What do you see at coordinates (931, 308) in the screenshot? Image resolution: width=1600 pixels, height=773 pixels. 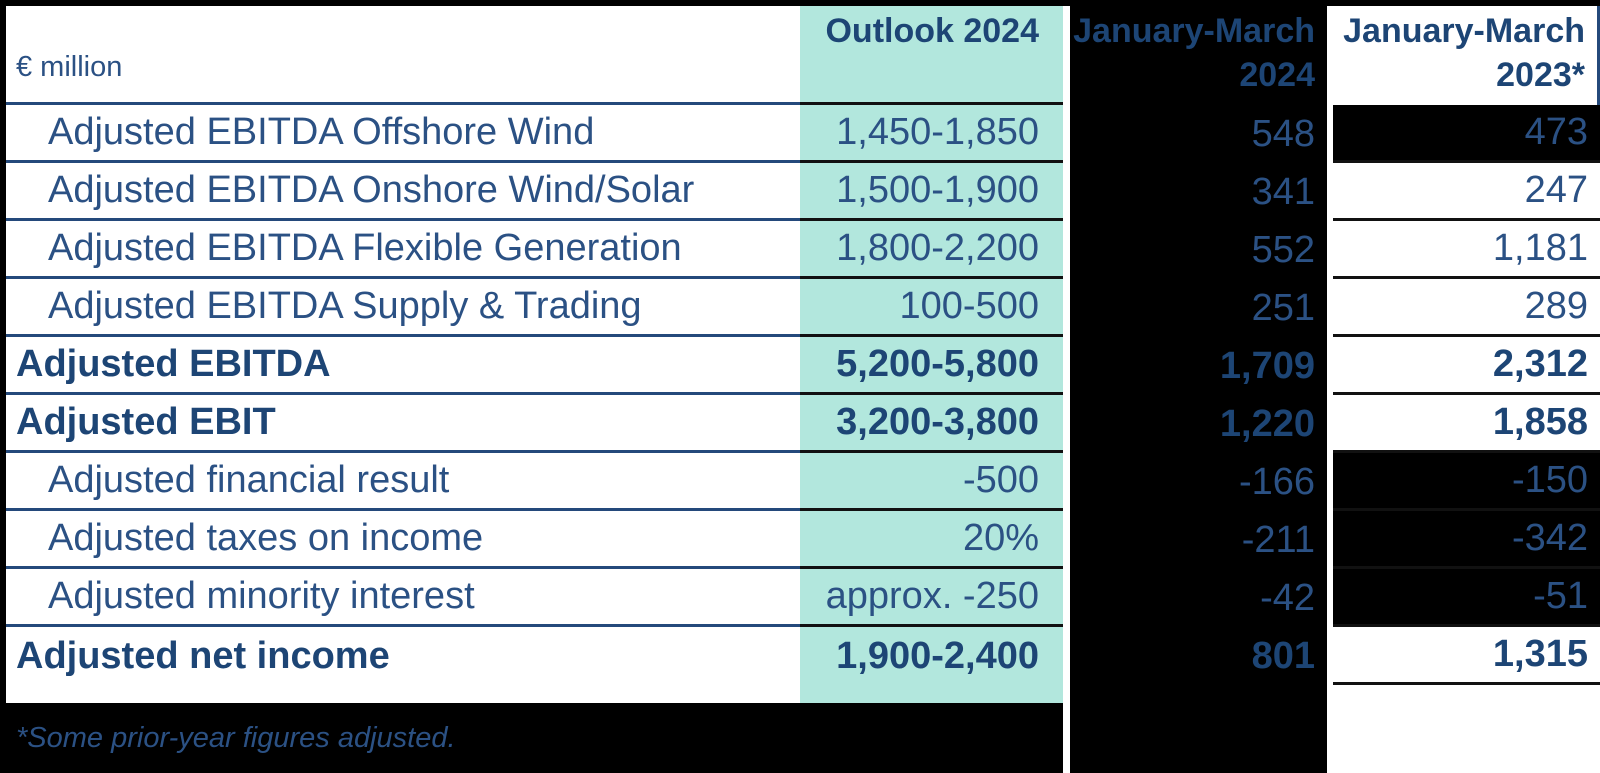 I see `outlook-2024-value: 100-500` at bounding box center [931, 308].